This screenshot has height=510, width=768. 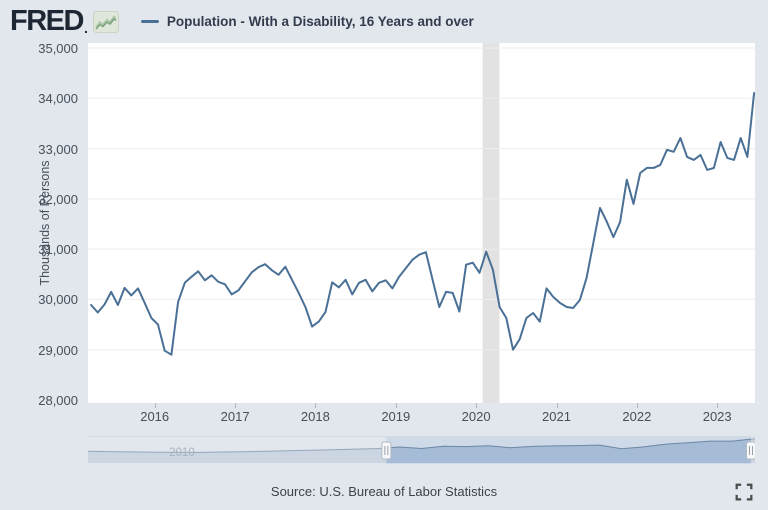 I want to click on y-tick-label: 33,000, so click(x=58, y=149).